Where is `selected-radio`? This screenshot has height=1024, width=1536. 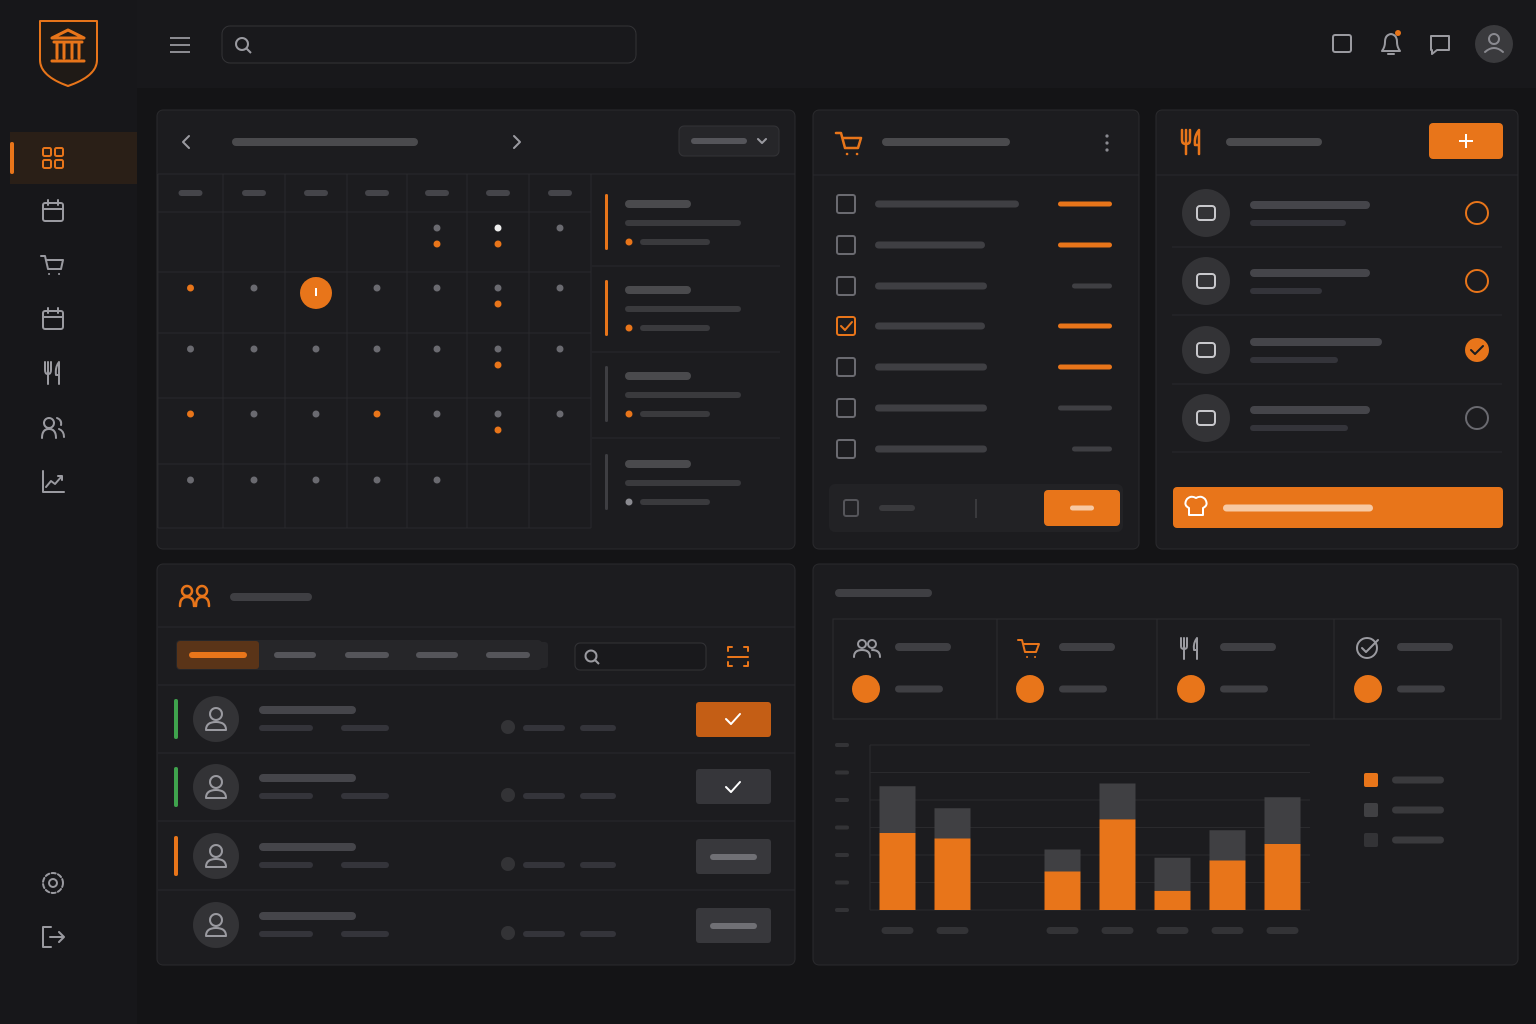 selected-radio is located at coordinates (1477, 350).